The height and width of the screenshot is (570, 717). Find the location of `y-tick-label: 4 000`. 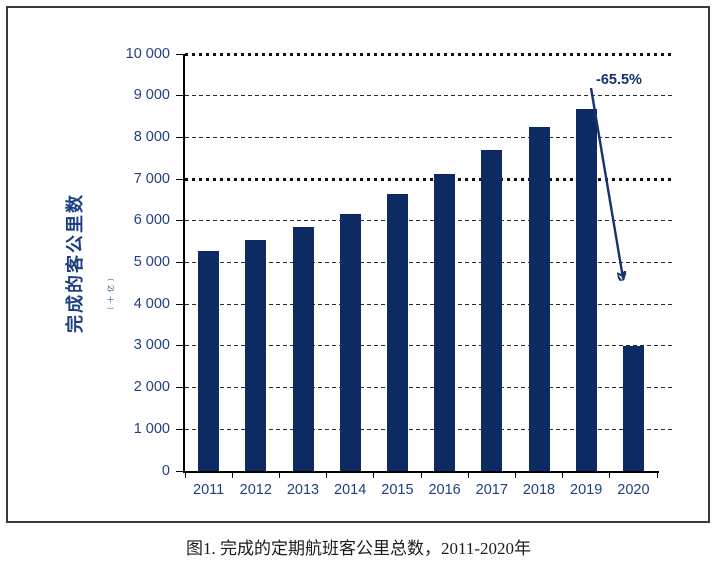

y-tick-label: 4 000 is located at coordinates (151, 303).